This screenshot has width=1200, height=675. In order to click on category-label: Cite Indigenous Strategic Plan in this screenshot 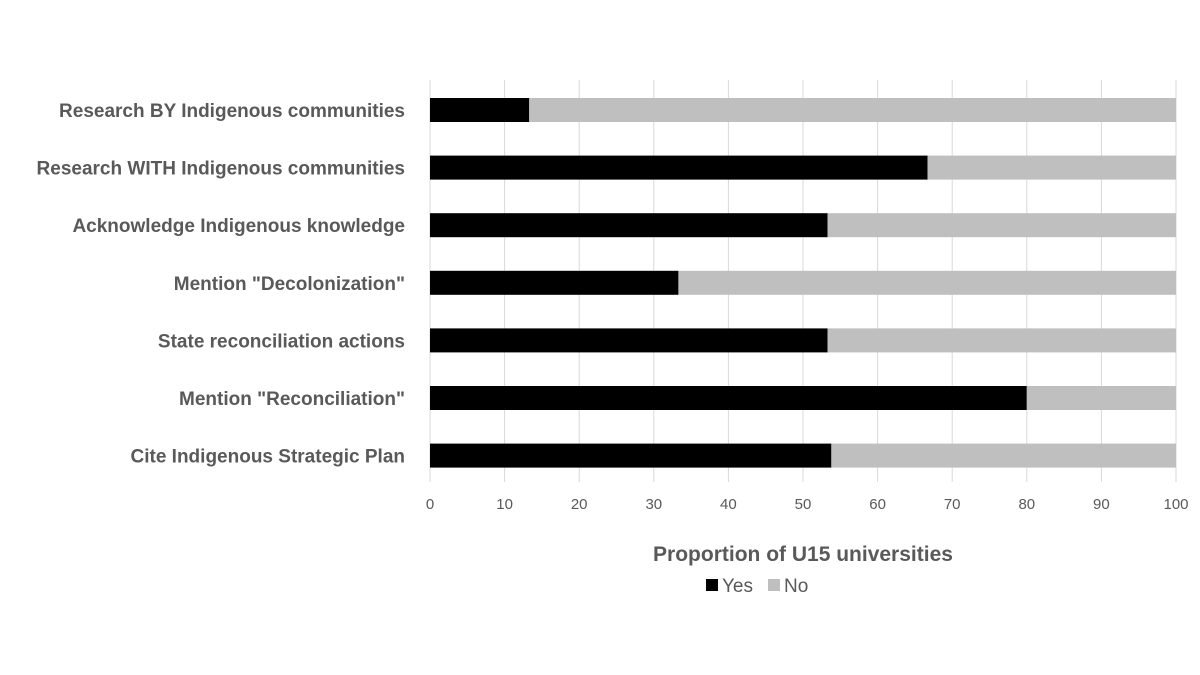, I will do `click(268, 457)`.